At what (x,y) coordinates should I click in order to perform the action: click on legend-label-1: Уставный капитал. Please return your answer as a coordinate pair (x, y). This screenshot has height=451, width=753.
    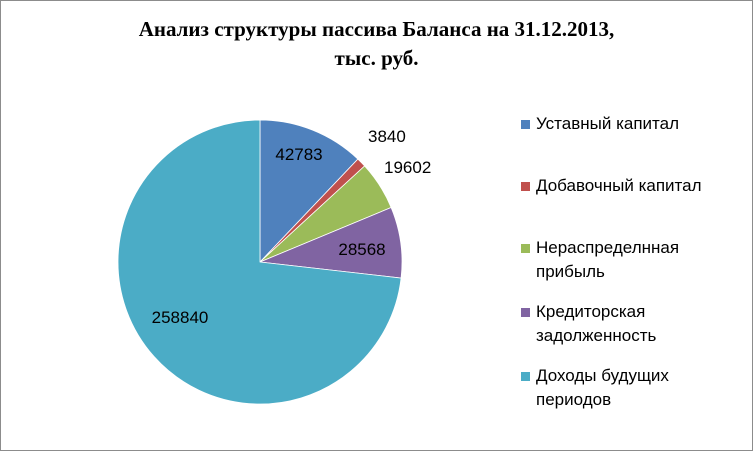
    Looking at the image, I should click on (608, 123).